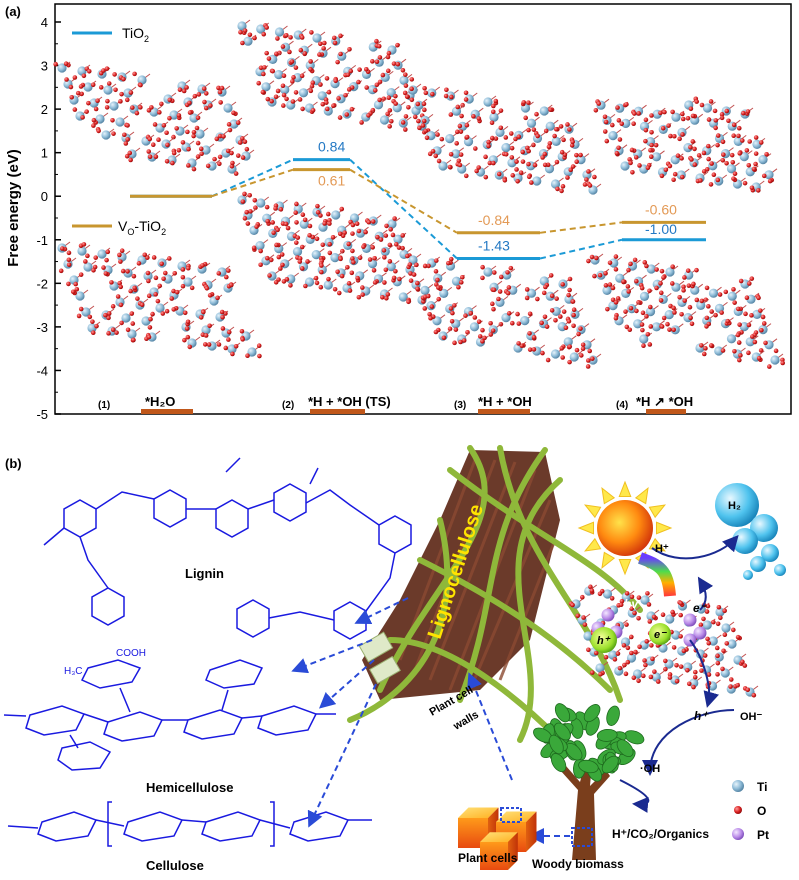  I want to click on y-tick-label: 0, so click(44, 196).